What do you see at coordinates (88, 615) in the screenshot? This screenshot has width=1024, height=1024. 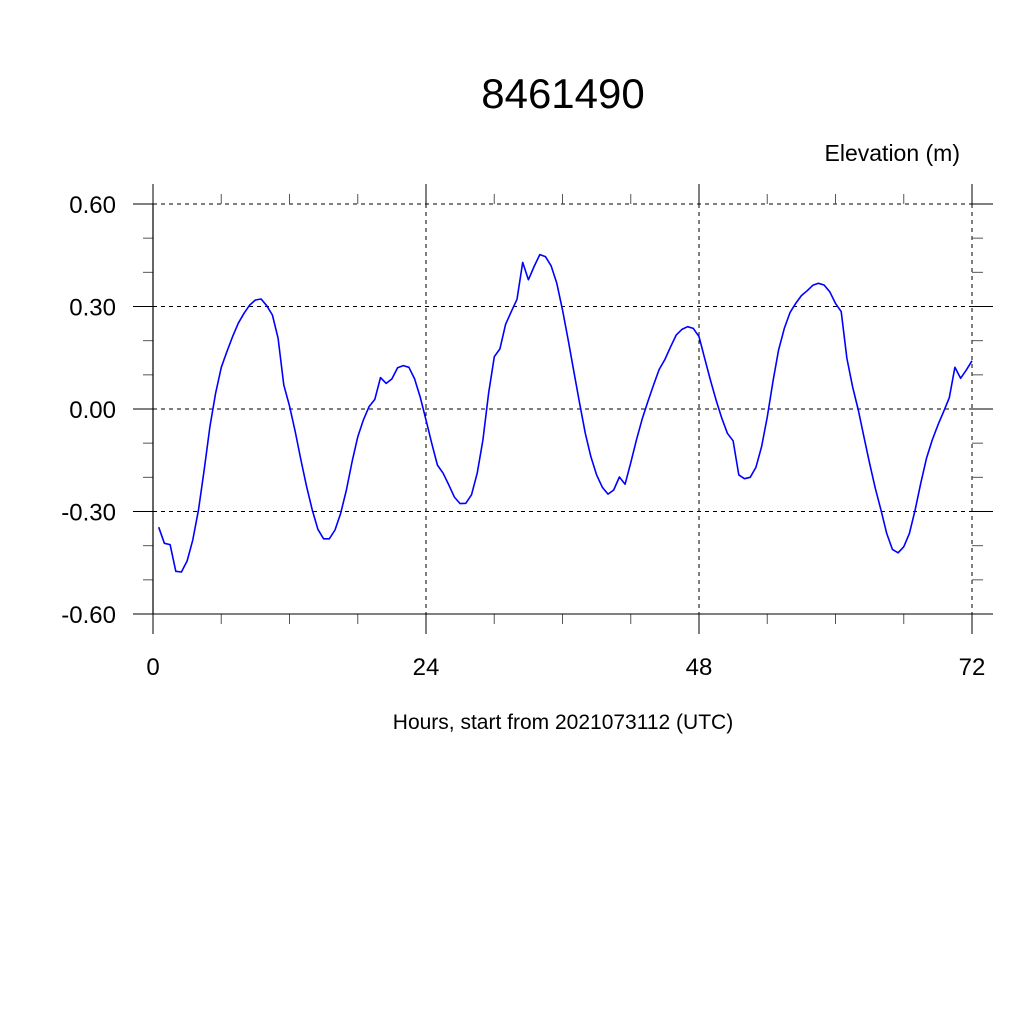 I see `y-tick-label: -0.60` at bounding box center [88, 615].